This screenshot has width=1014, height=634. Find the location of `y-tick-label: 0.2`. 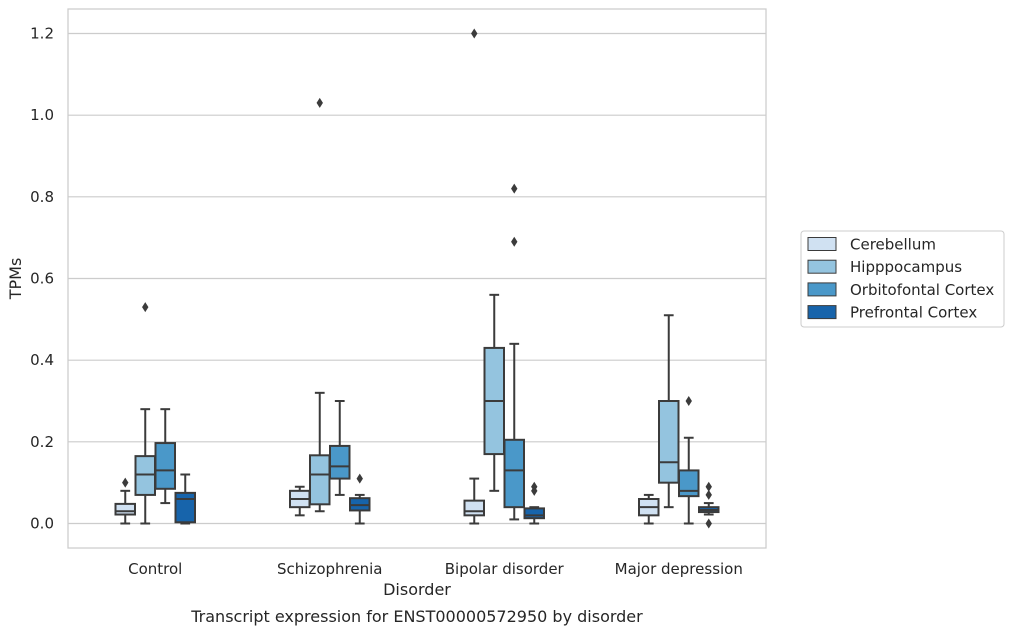

y-tick-label: 0.2 is located at coordinates (42, 442).